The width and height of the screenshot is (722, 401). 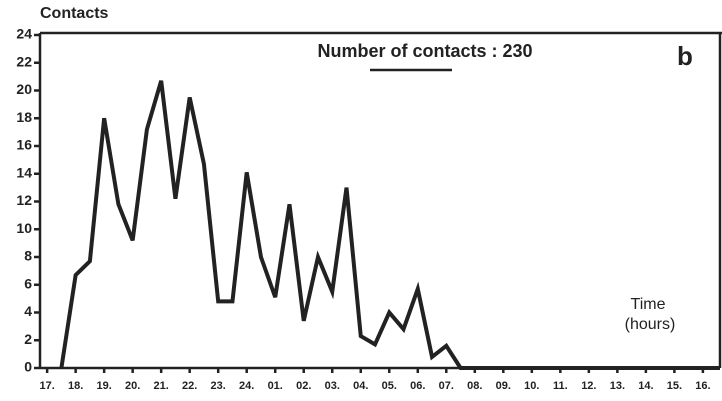 I want to click on x-tick-label: 01., so click(x=275, y=386).